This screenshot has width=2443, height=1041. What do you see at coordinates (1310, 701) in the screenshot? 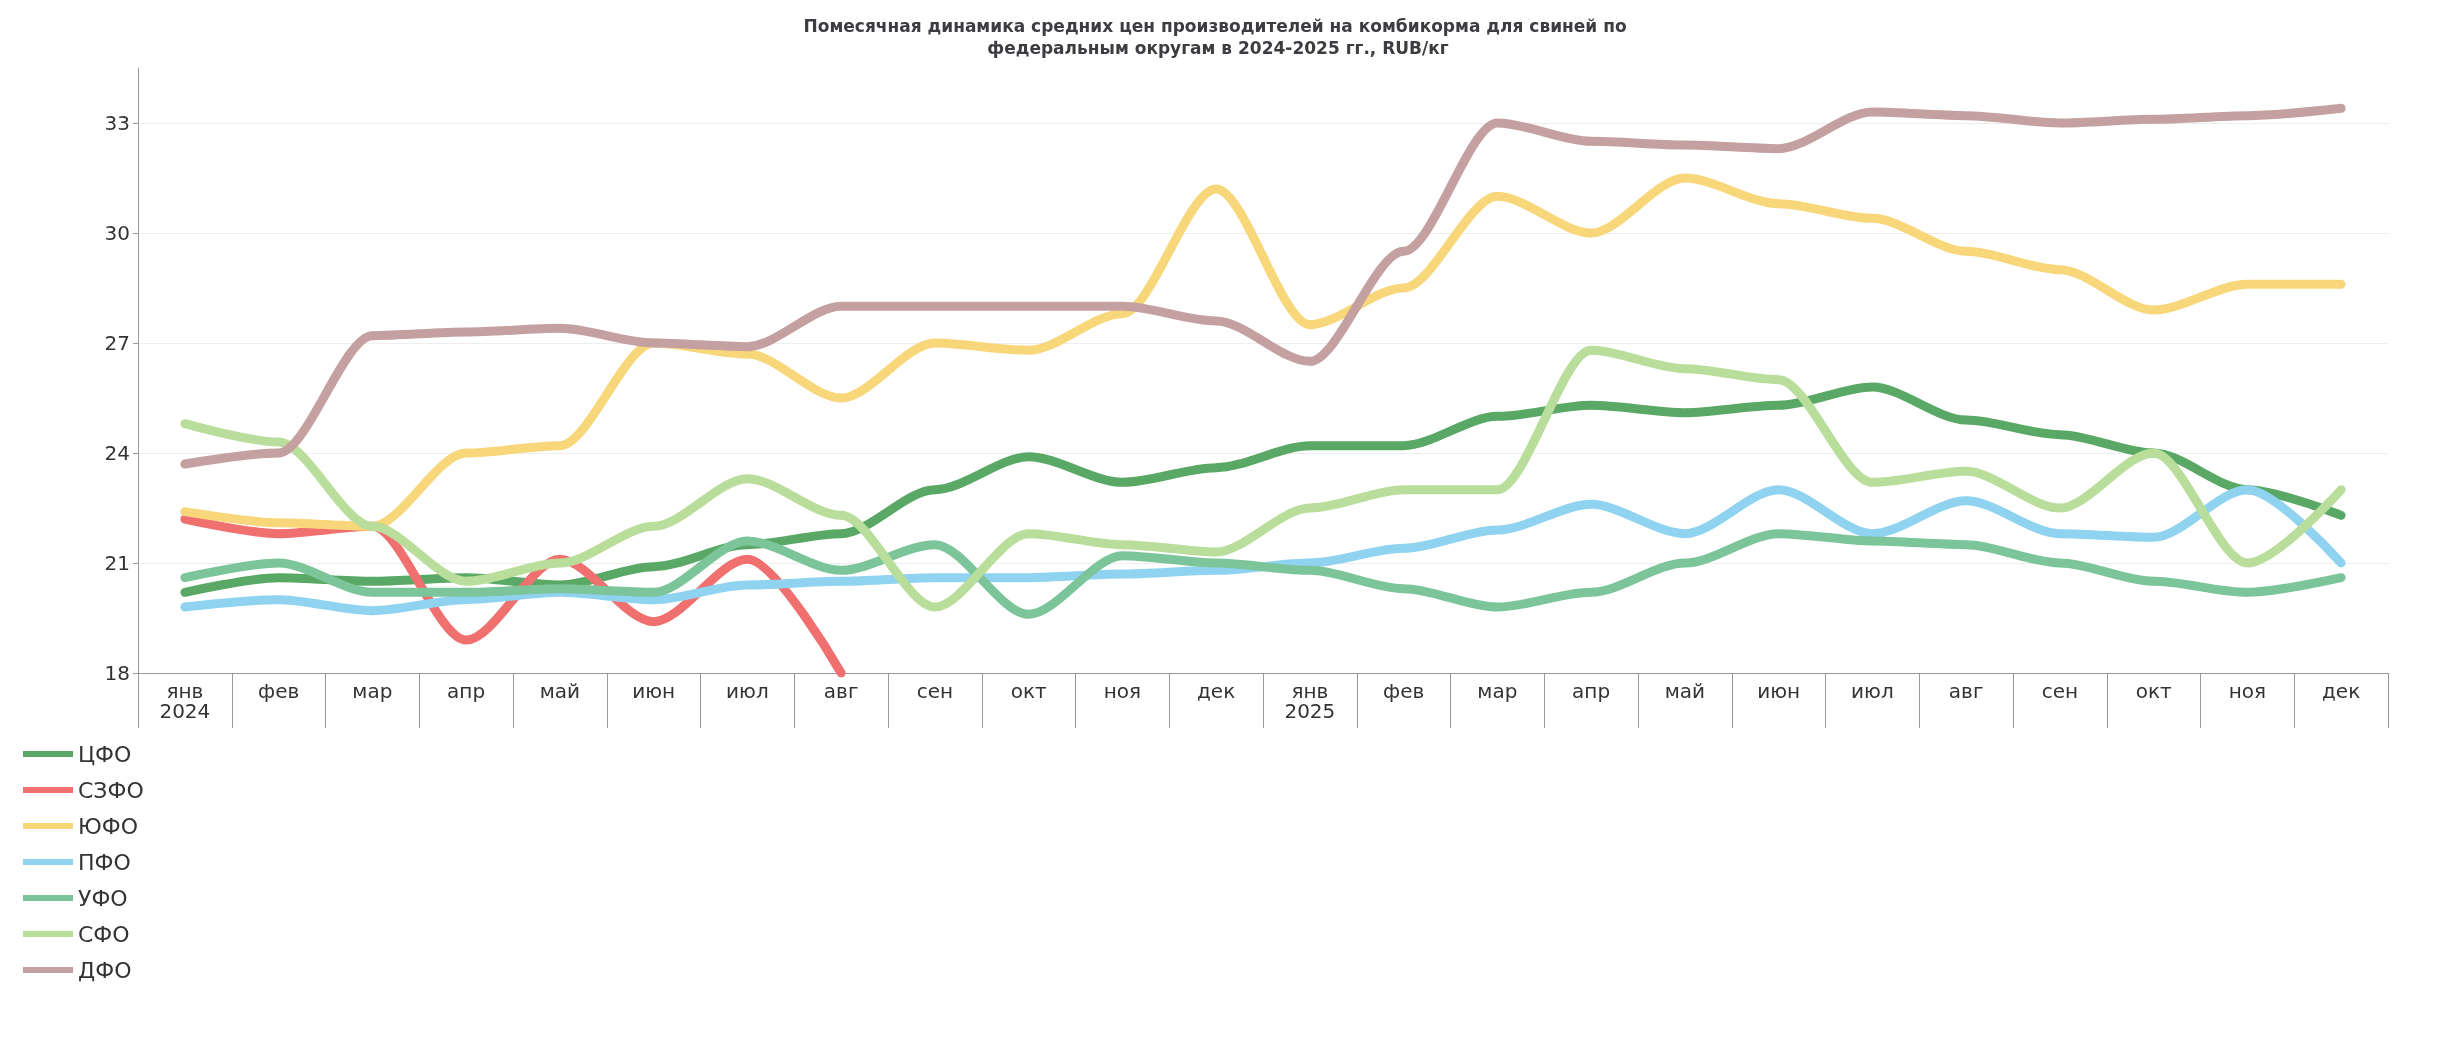
I see `x-tick-label: янв 2025` at bounding box center [1310, 701].